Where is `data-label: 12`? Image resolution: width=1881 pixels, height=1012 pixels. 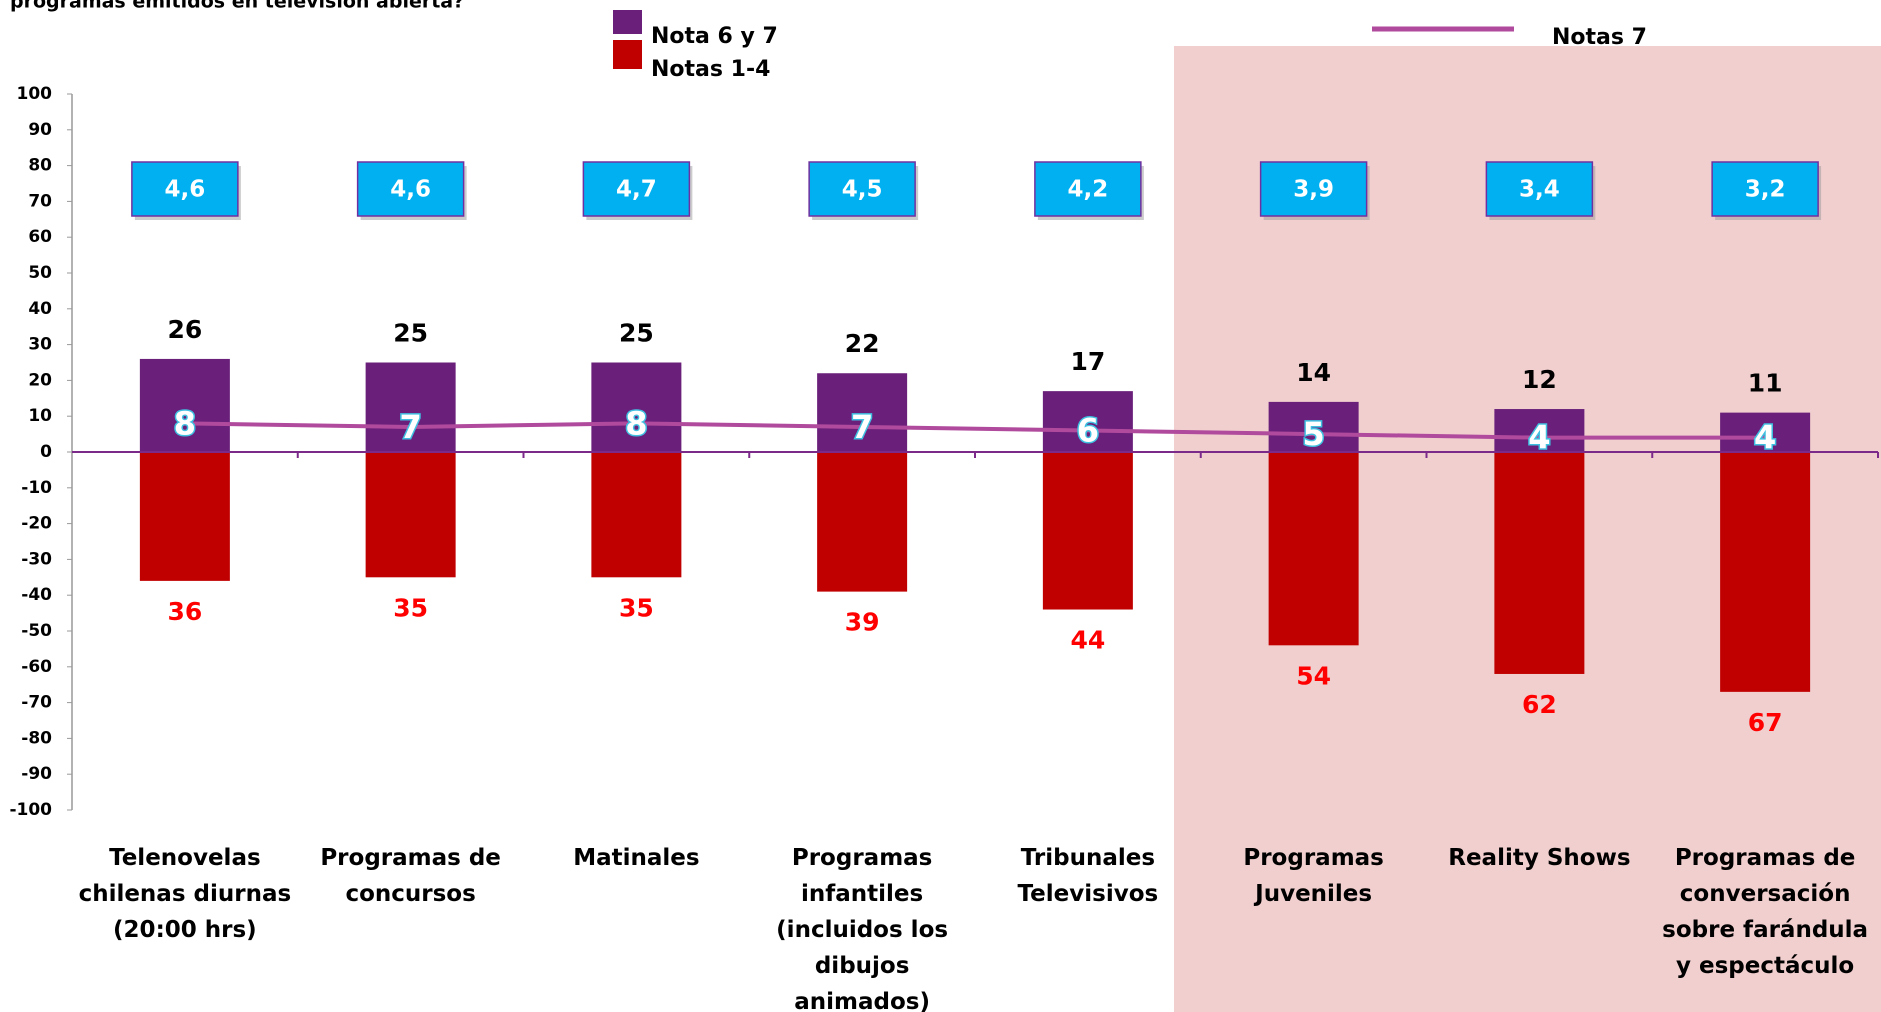
data-label: 12 is located at coordinates (1539, 379).